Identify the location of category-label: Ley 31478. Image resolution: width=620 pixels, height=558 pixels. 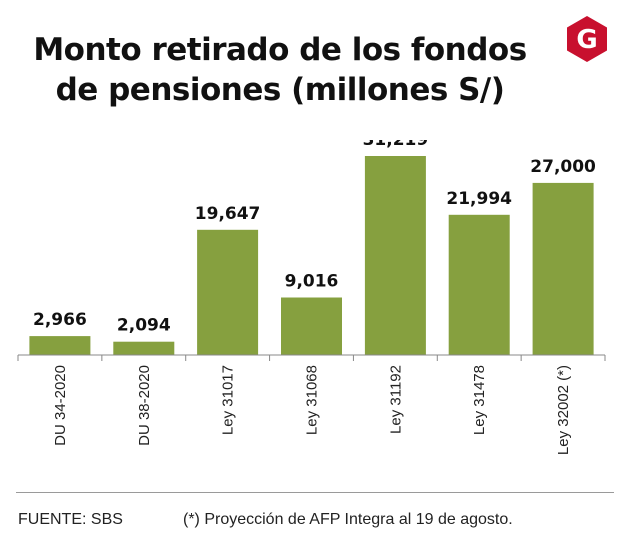
(479, 400).